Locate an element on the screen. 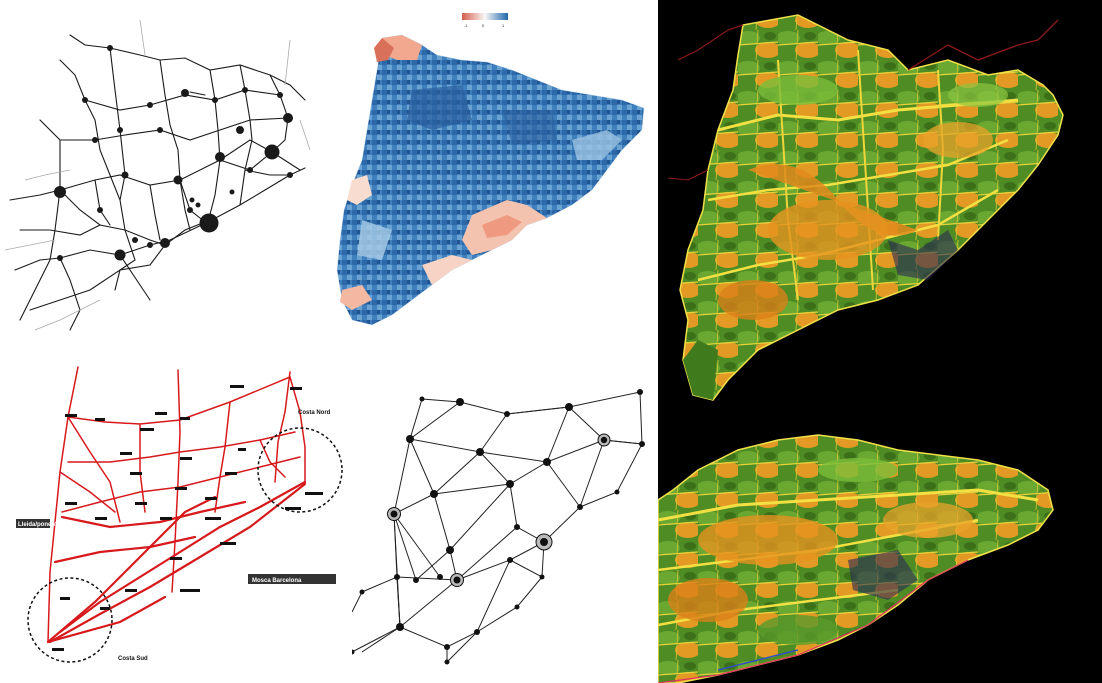  legend-gradient is located at coordinates (485, 16).